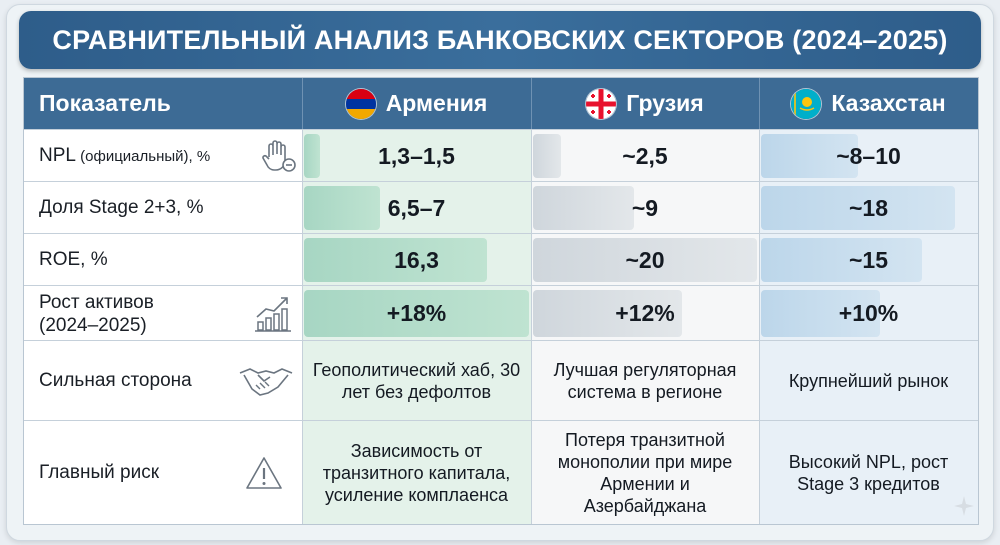  I want to click on growth-chart-icon, so click(273, 315).